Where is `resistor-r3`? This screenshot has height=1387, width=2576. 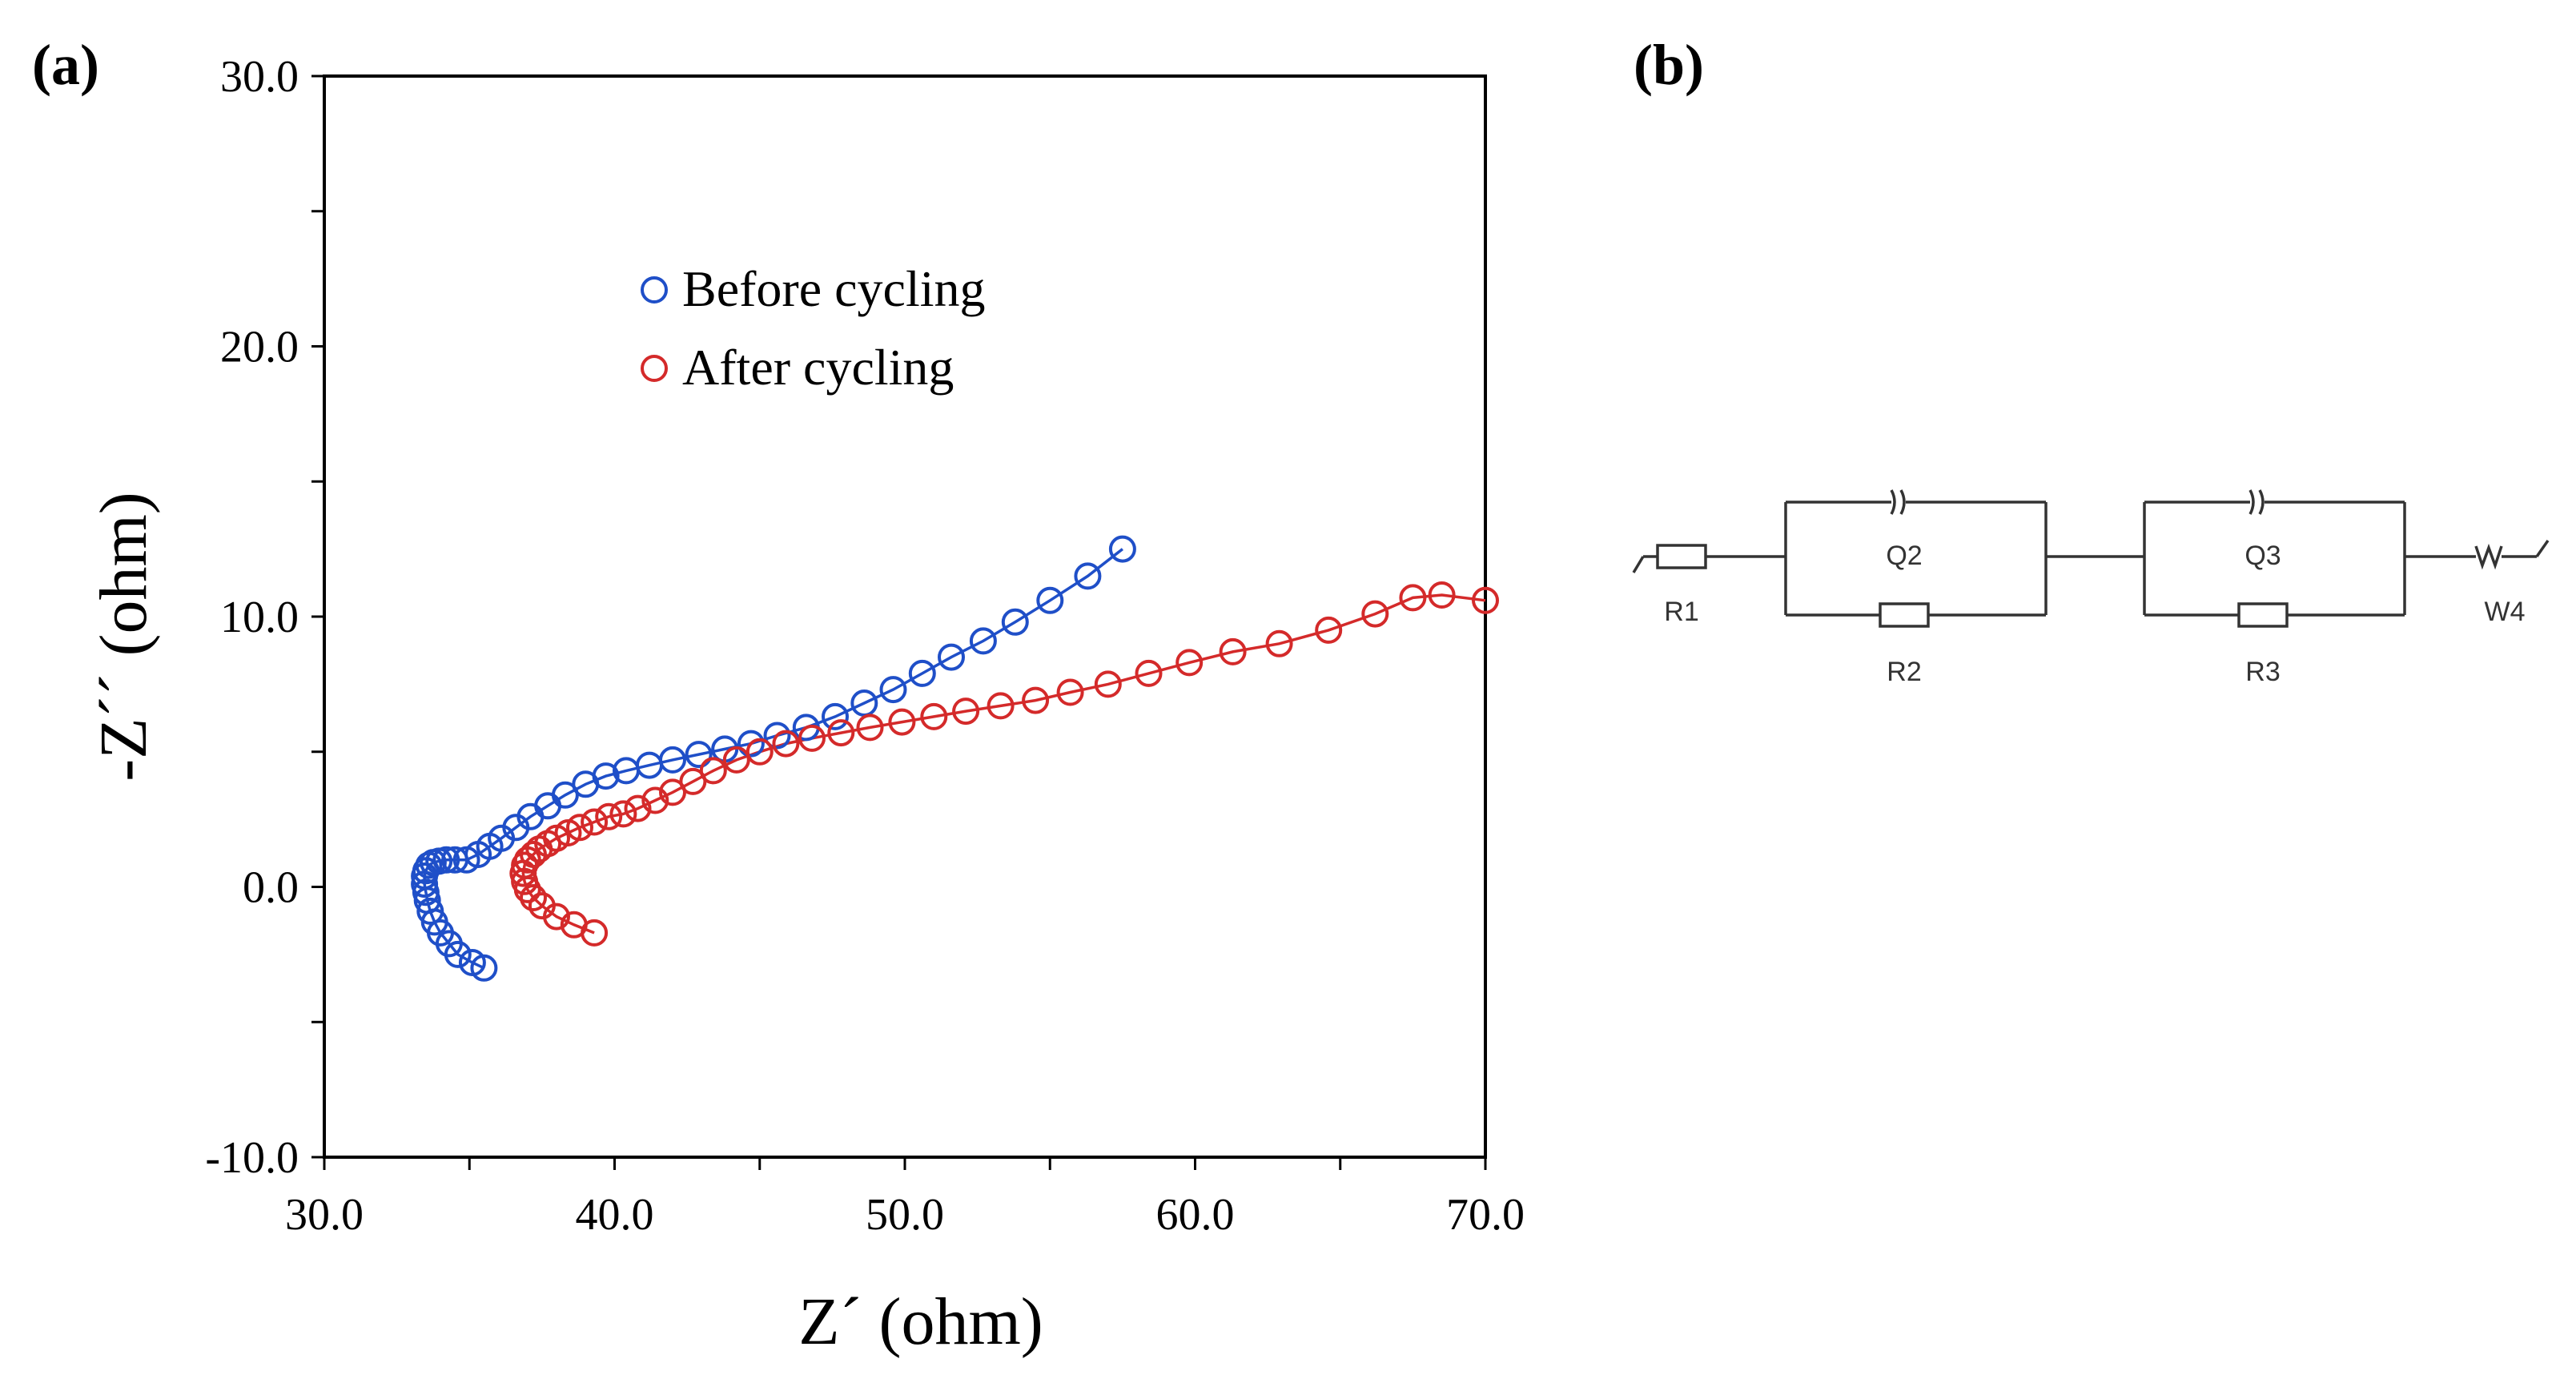 resistor-r3 is located at coordinates (2263, 615).